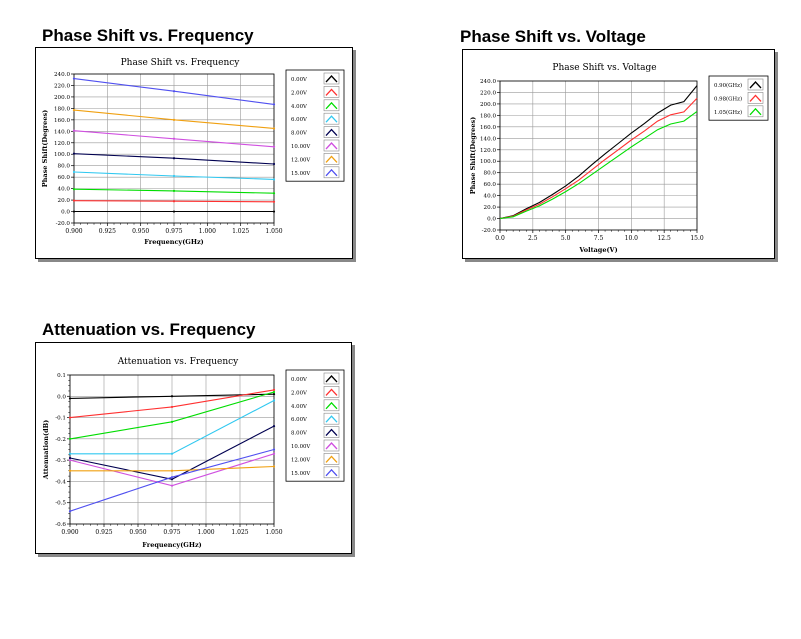 The image size is (801, 639). Describe the element at coordinates (299, 407) in the screenshot. I see `legend-label: 4.00V` at that location.